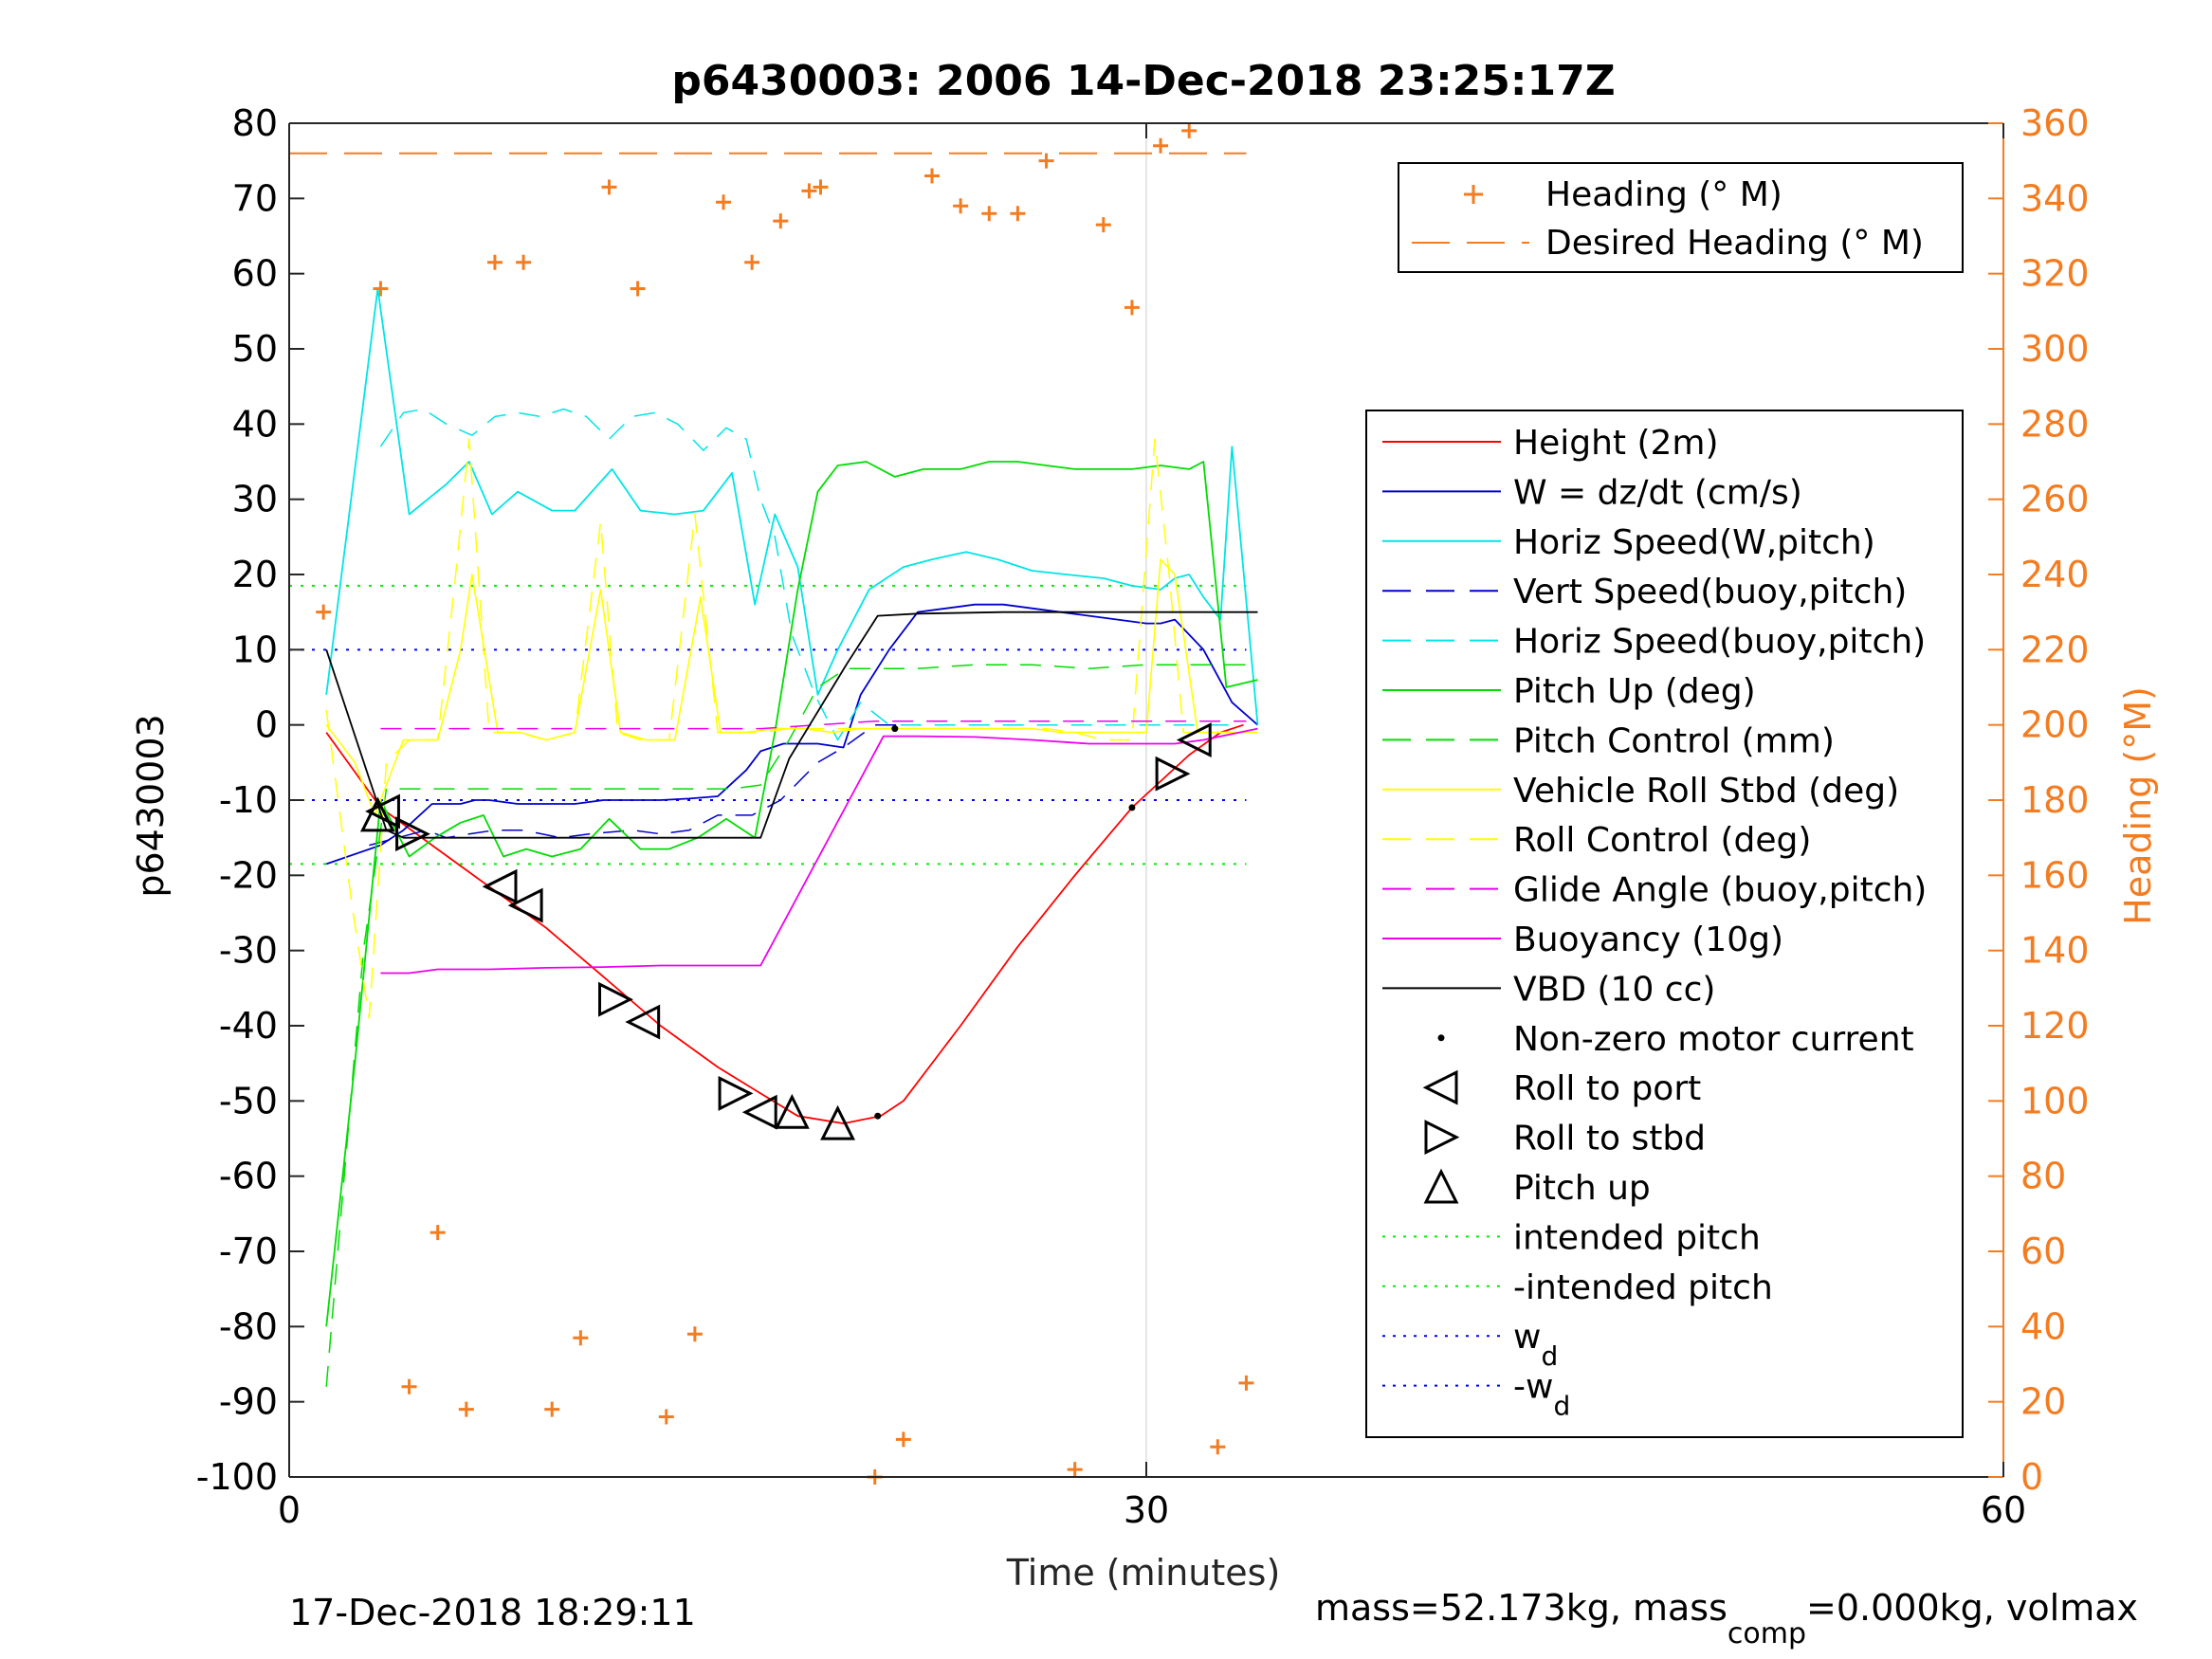 The height and width of the screenshot is (1659, 2212). Describe the element at coordinates (255, 499) in the screenshot. I see `y-tick-label-30: 30` at that location.